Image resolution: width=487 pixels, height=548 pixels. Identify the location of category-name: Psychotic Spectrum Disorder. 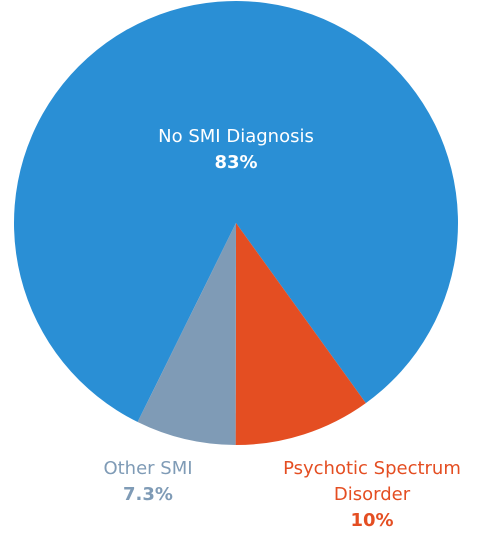
(372, 481).